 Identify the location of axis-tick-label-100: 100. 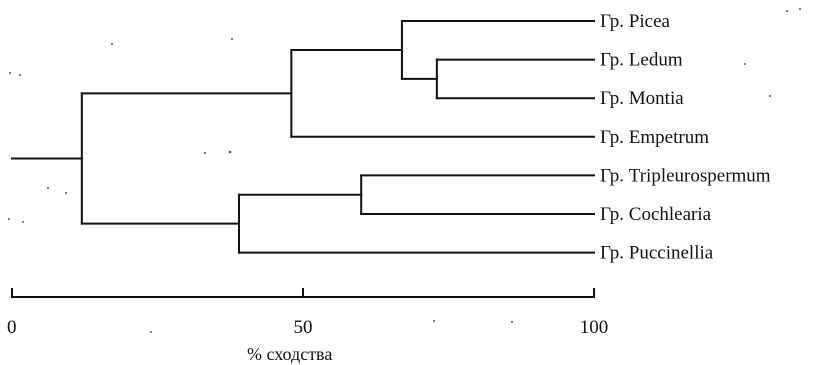
(594, 327).